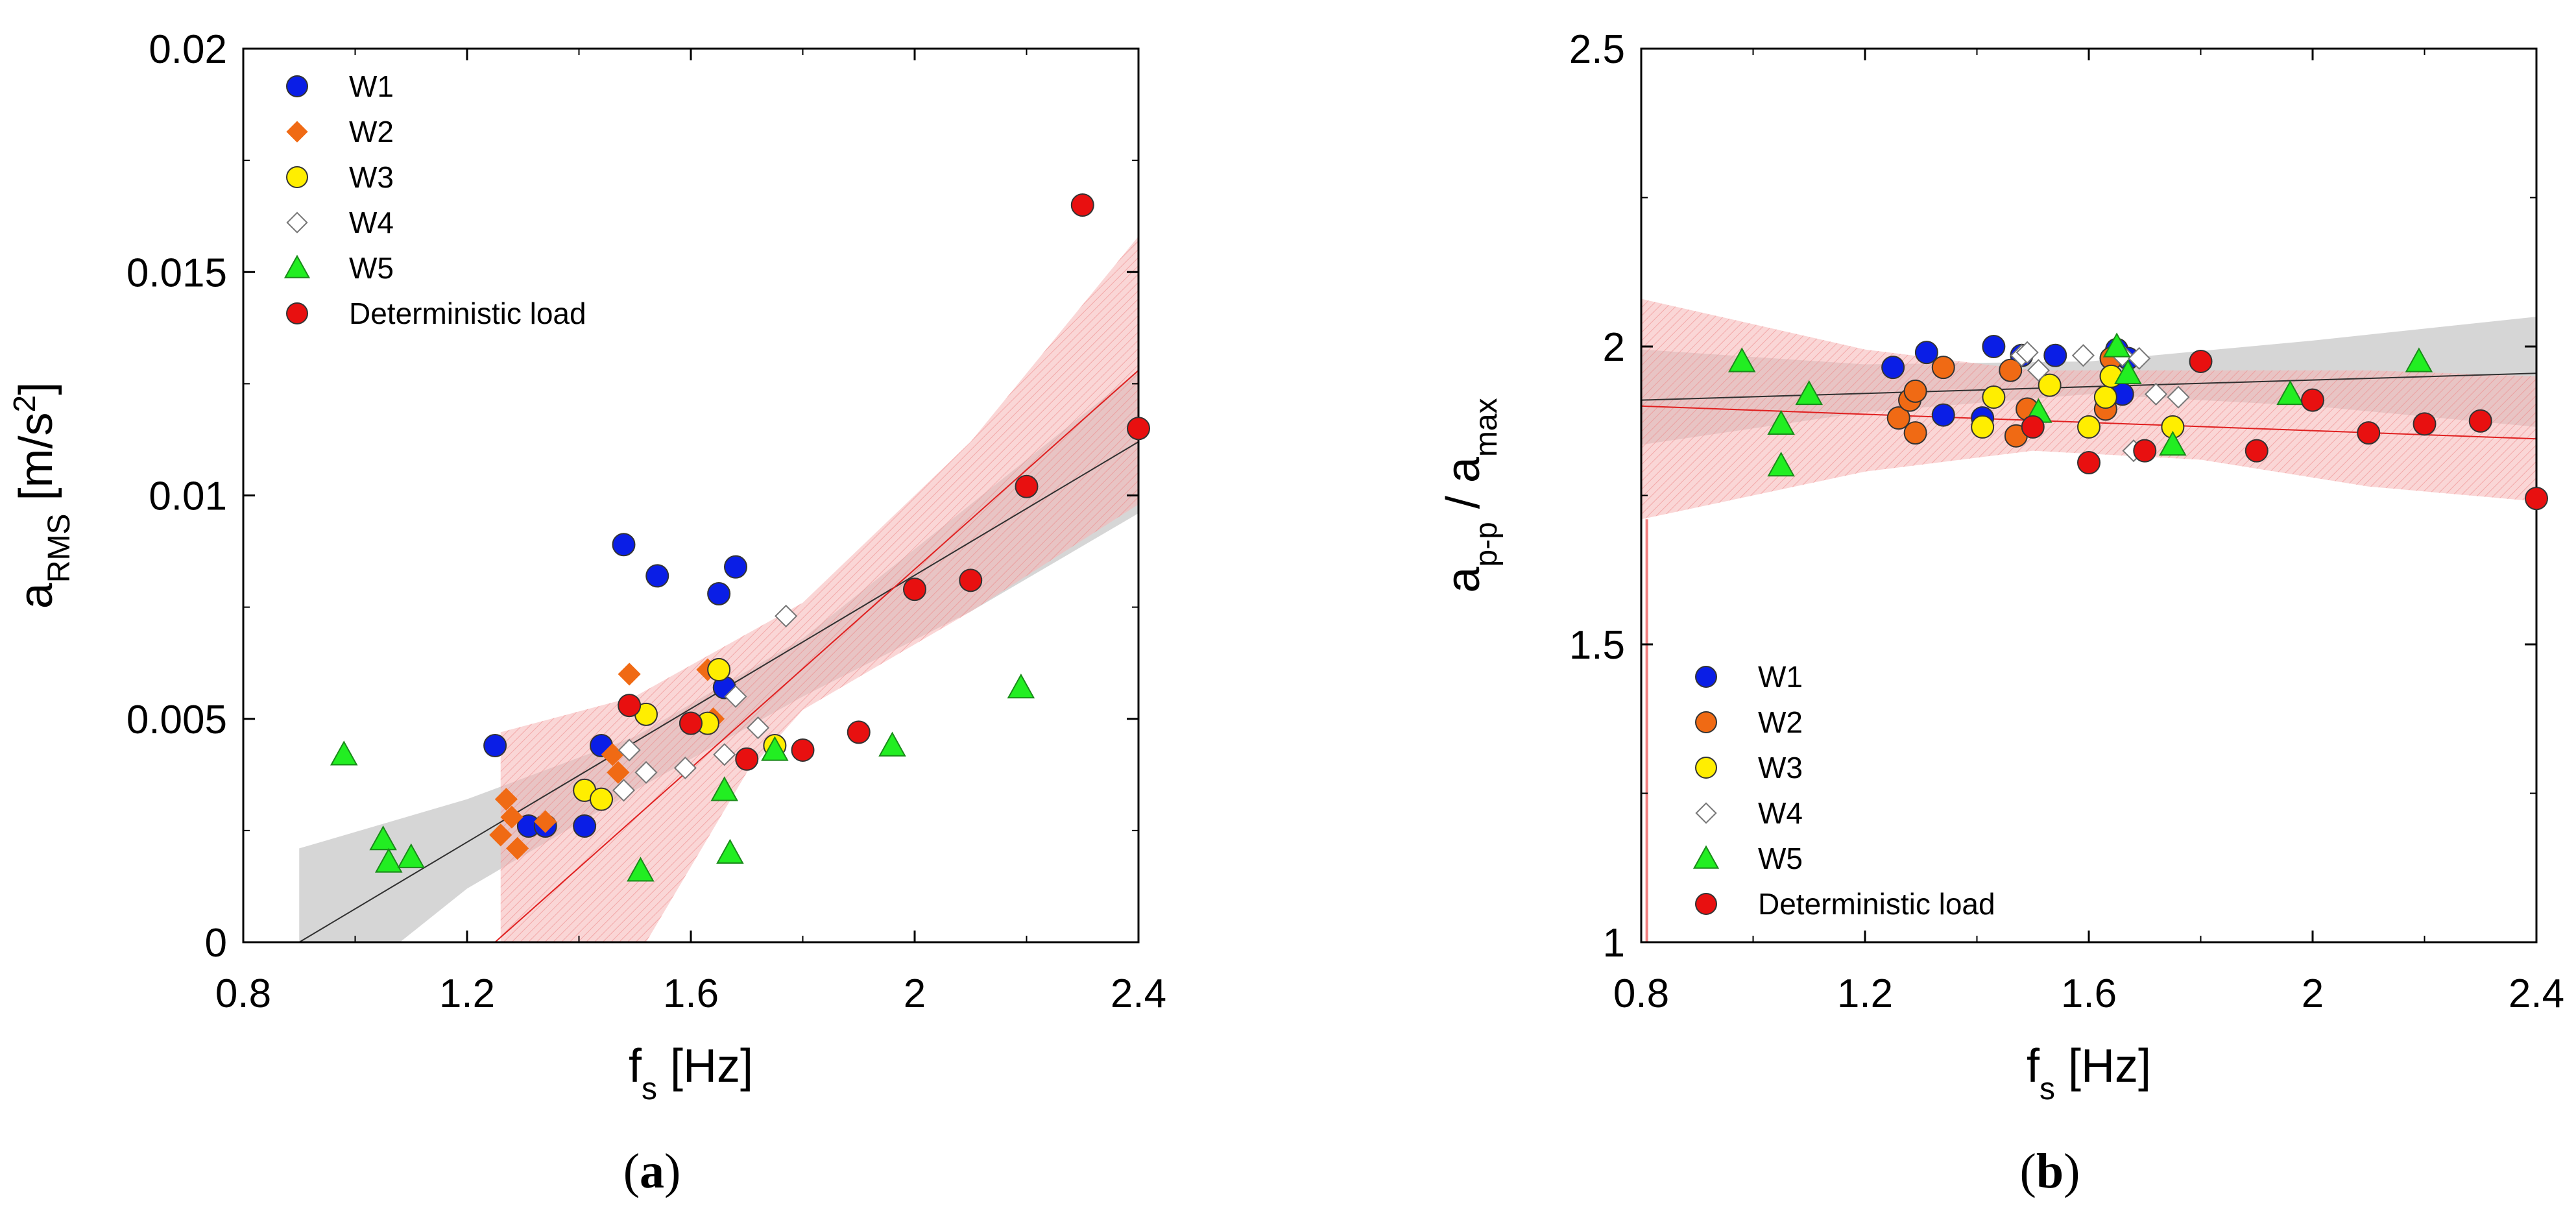 Image resolution: width=2576 pixels, height=1218 pixels. What do you see at coordinates (1780, 813) in the screenshot?
I see `legend-label: W4` at bounding box center [1780, 813].